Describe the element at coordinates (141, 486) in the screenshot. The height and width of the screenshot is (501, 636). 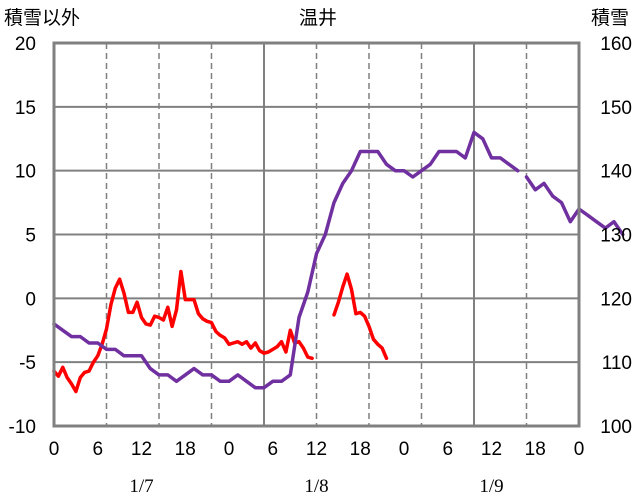
I see `date-label: 1/7` at that location.